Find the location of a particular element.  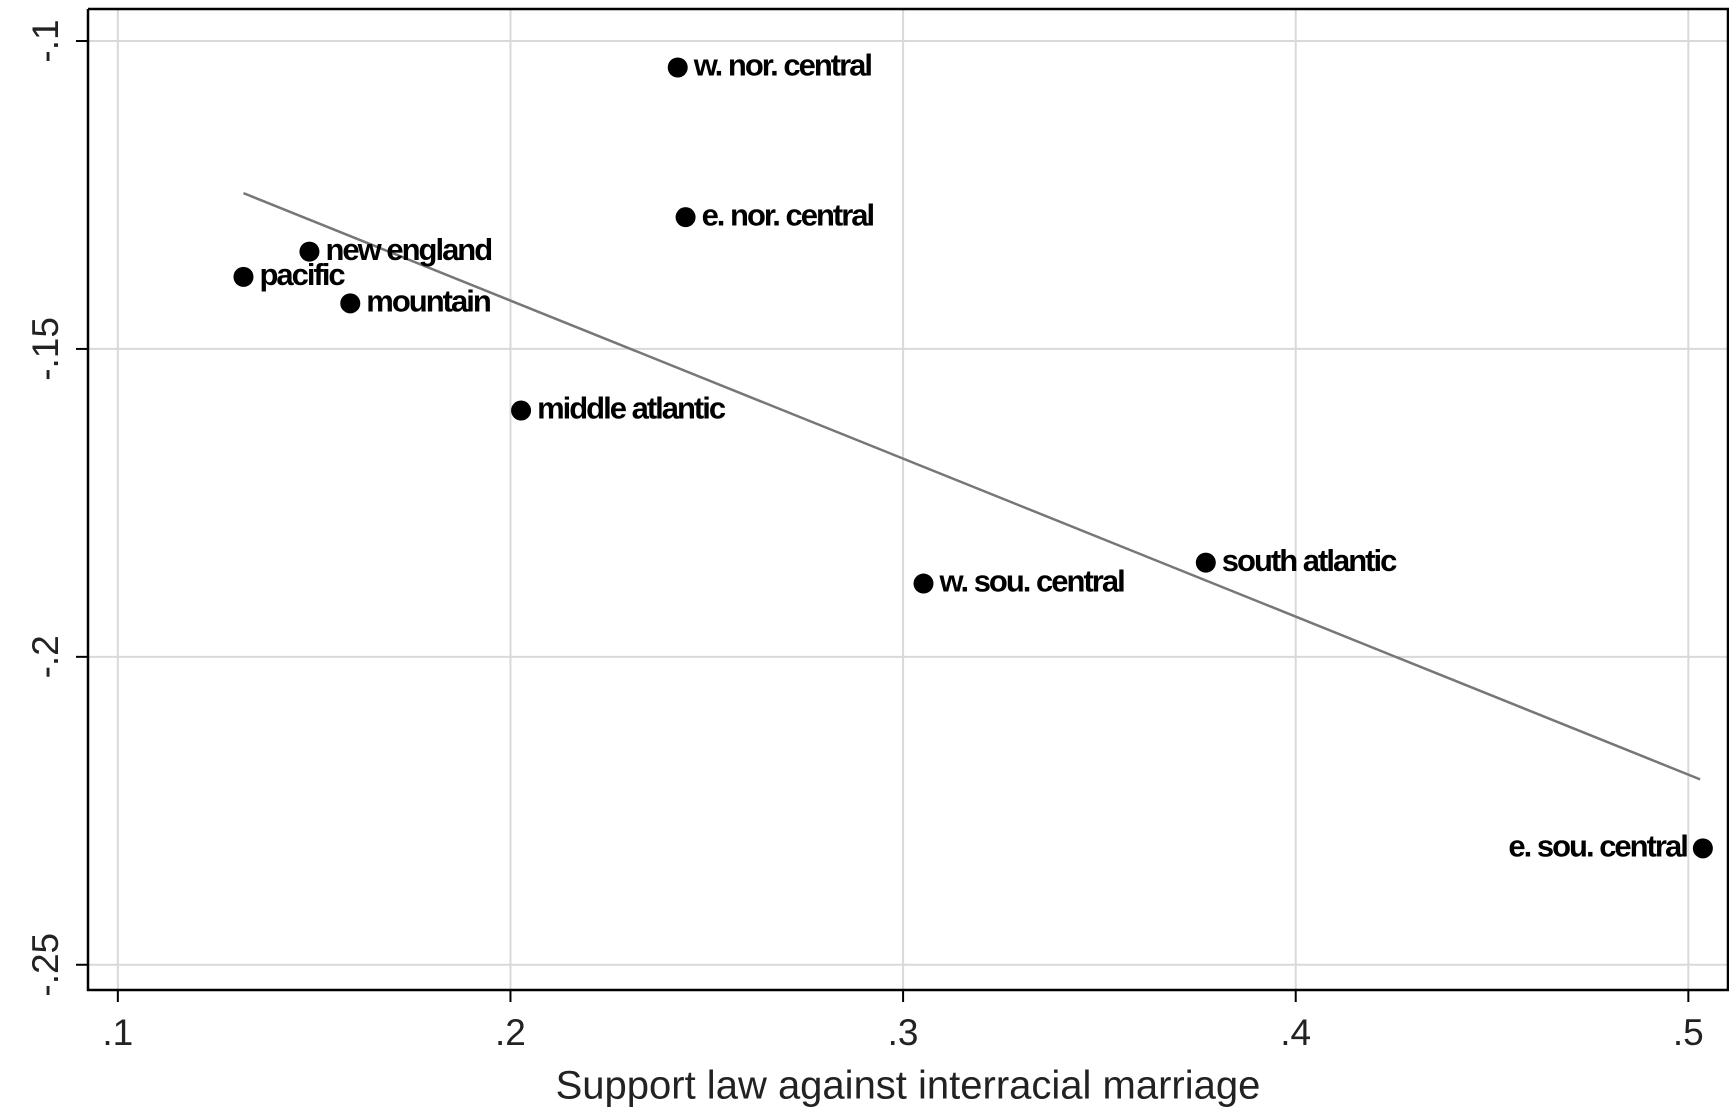

y-tick-label: -.15 is located at coordinates (45, 349).